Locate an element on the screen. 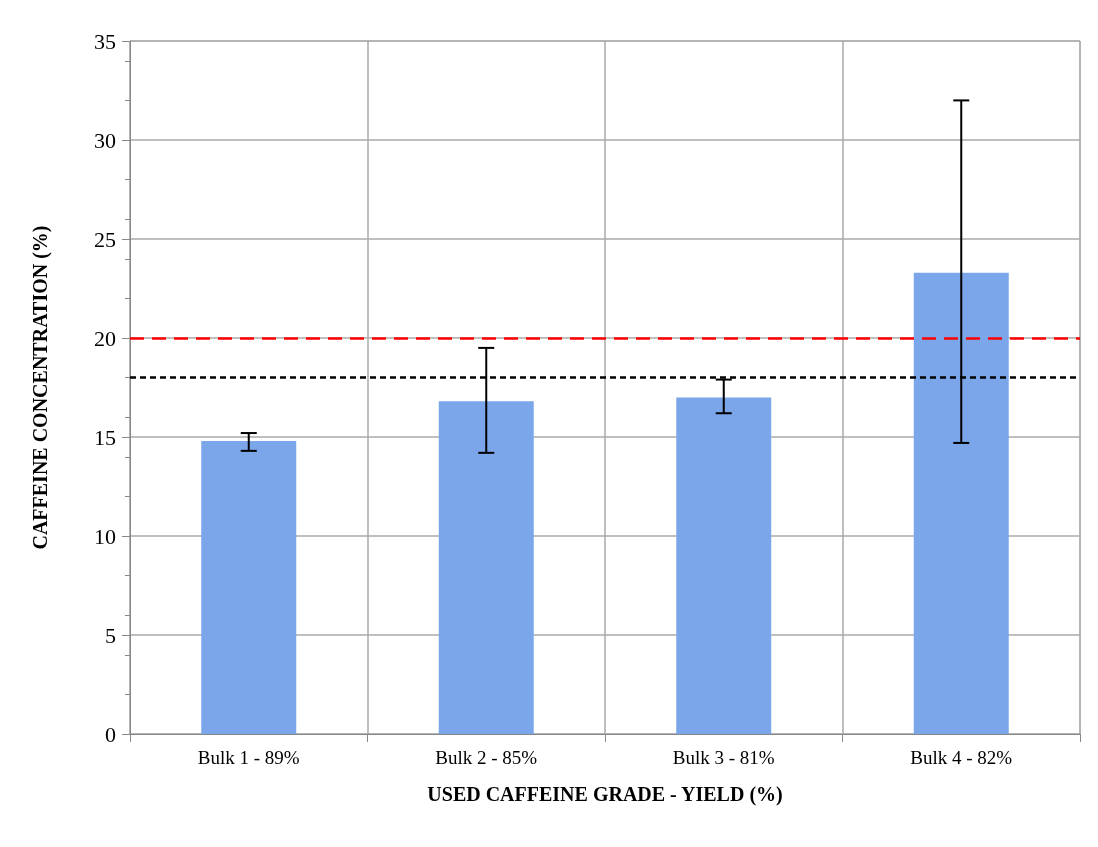  y-axis-title: CAFFEINE CONCENTRATION (%) is located at coordinates (40, 387).